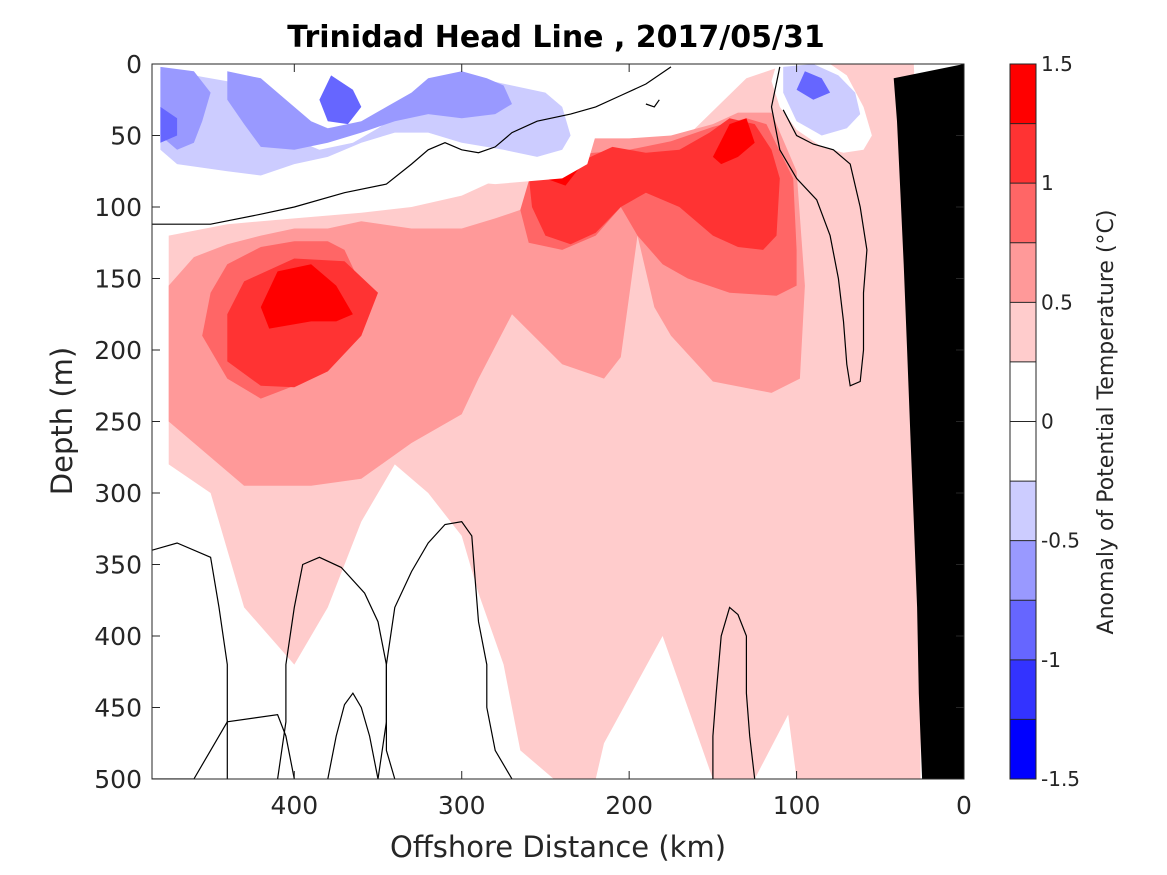 This screenshot has height=875, width=1167. Describe the element at coordinates (118, 708) in the screenshot. I see `y-tick-label: 450` at that location.